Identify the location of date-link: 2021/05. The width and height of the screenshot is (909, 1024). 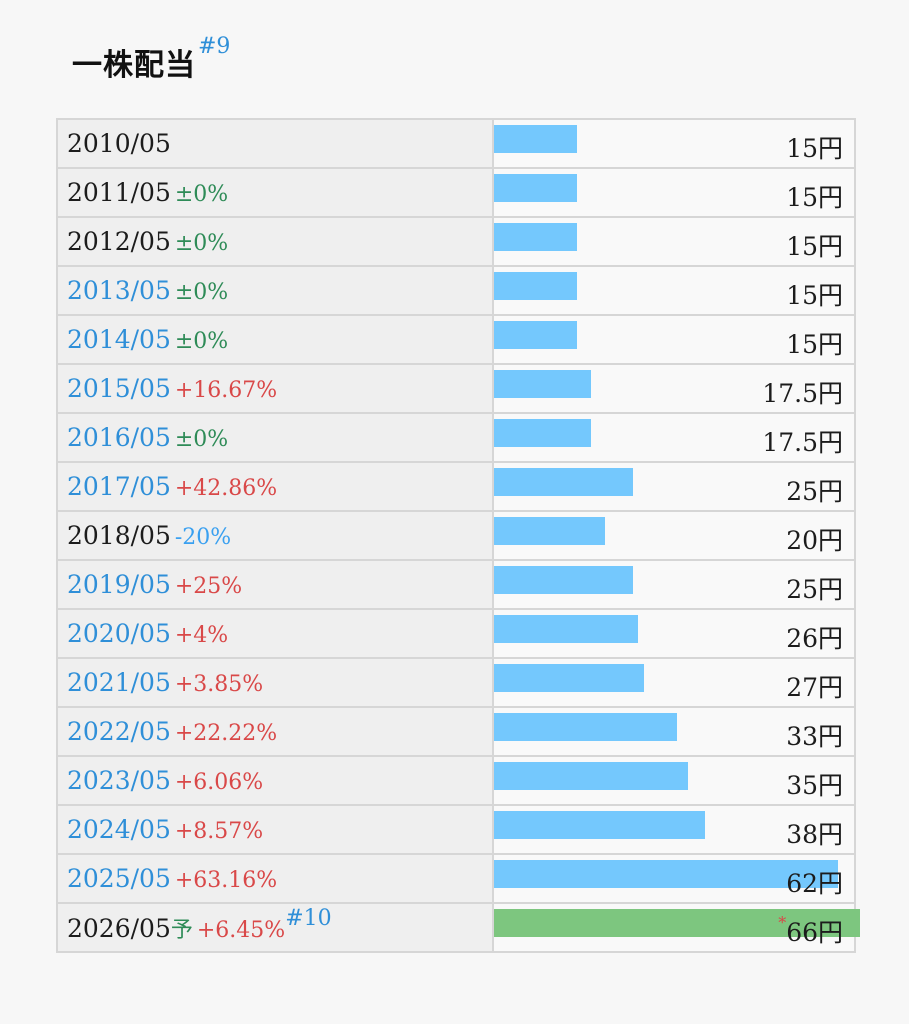
(119, 682).